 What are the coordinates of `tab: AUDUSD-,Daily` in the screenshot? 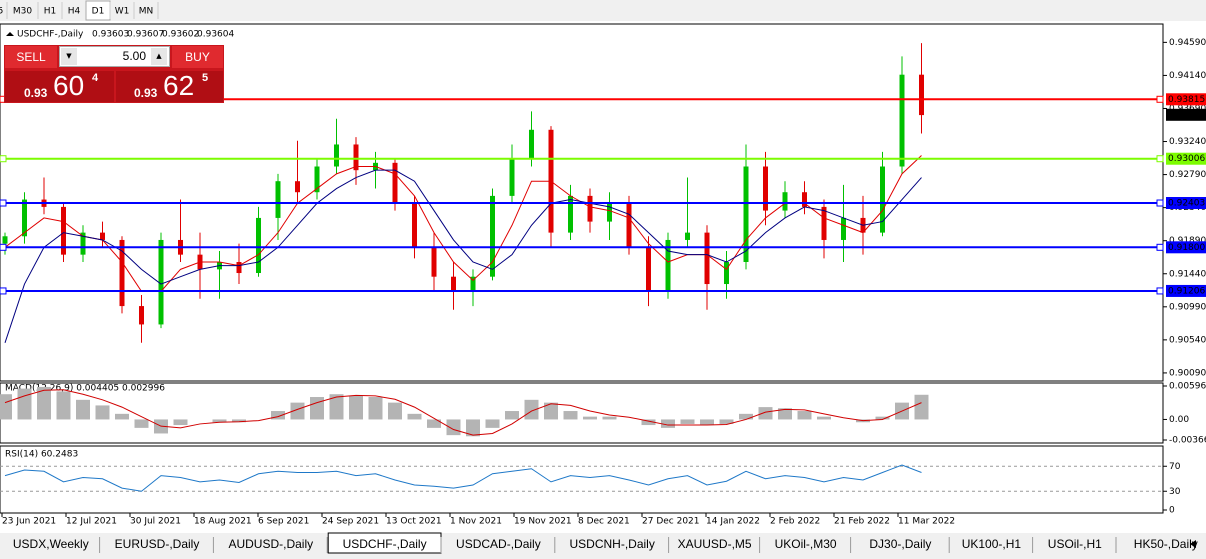 It's located at (270, 544).